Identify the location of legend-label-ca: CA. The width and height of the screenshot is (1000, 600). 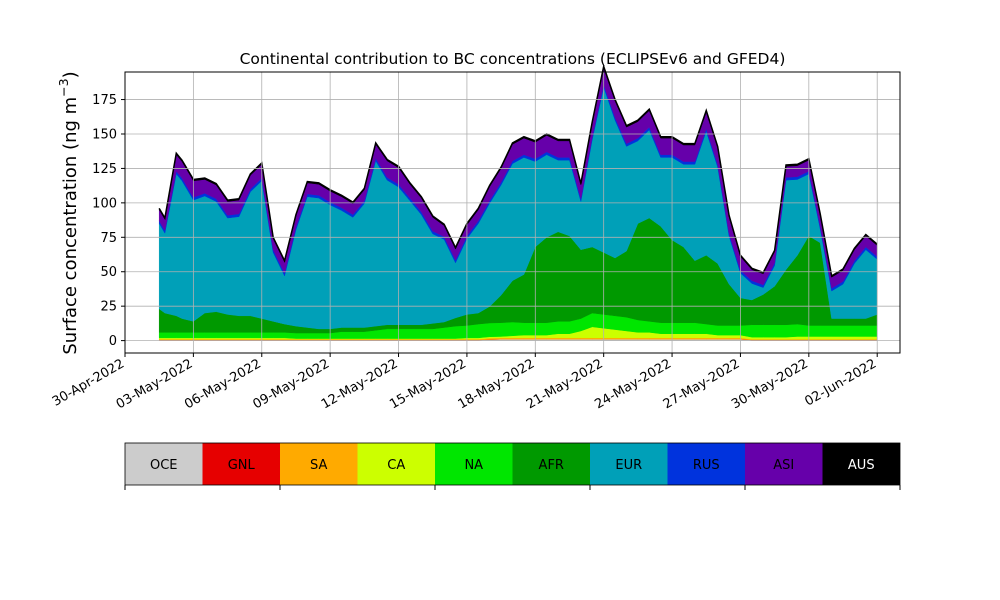
(396, 465).